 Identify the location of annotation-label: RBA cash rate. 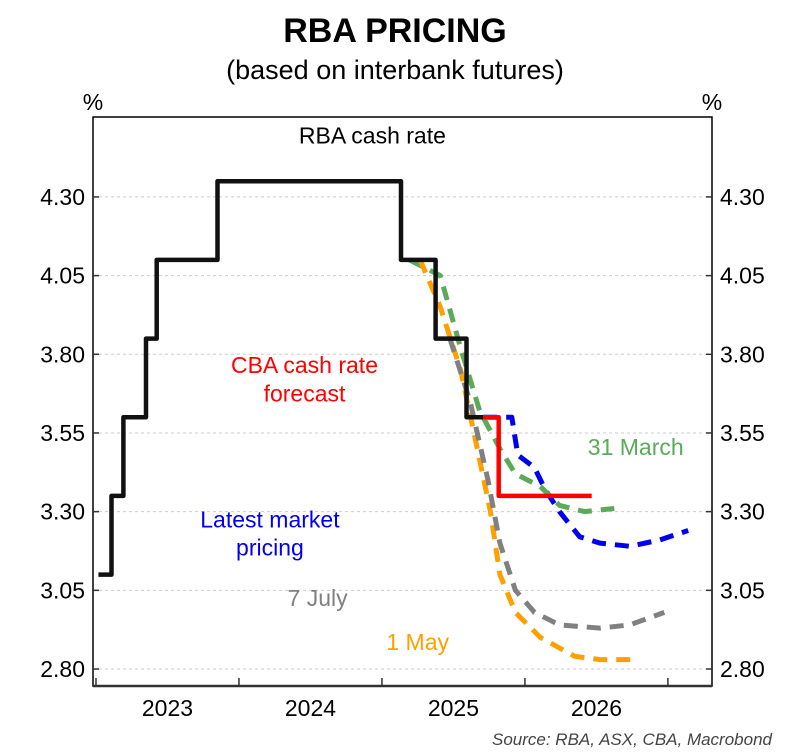
(372, 135).